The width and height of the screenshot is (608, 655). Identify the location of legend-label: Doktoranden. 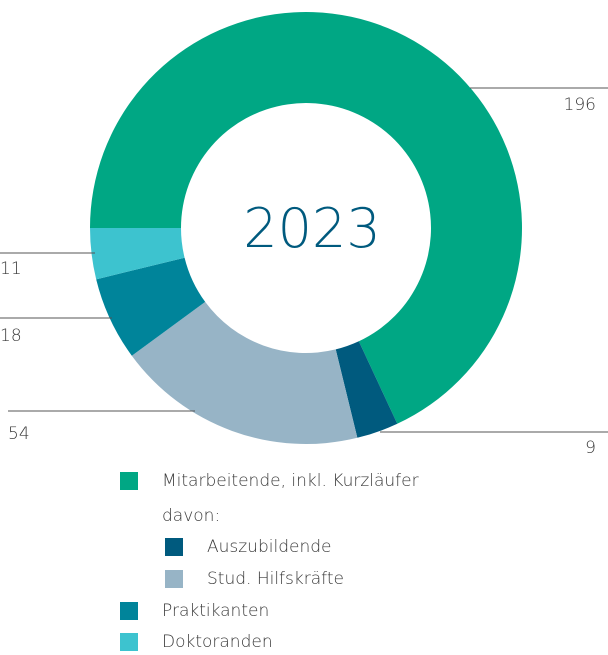
(217, 642).